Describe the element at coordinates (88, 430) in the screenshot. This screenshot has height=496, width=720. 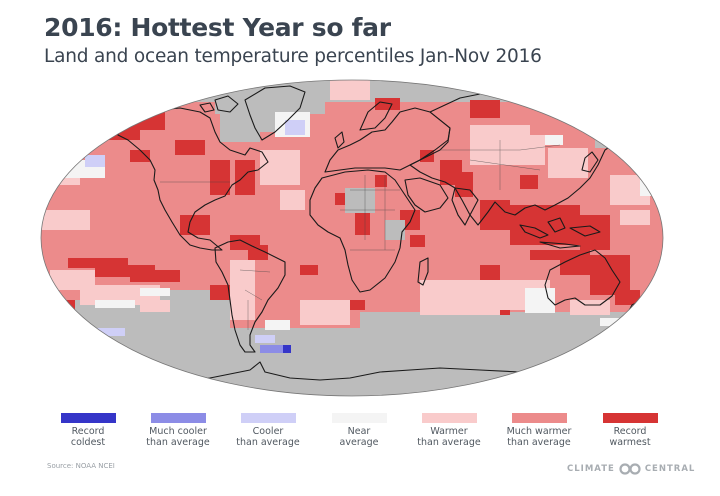
I see `legend-item-record-coldest: Record coldest` at that location.